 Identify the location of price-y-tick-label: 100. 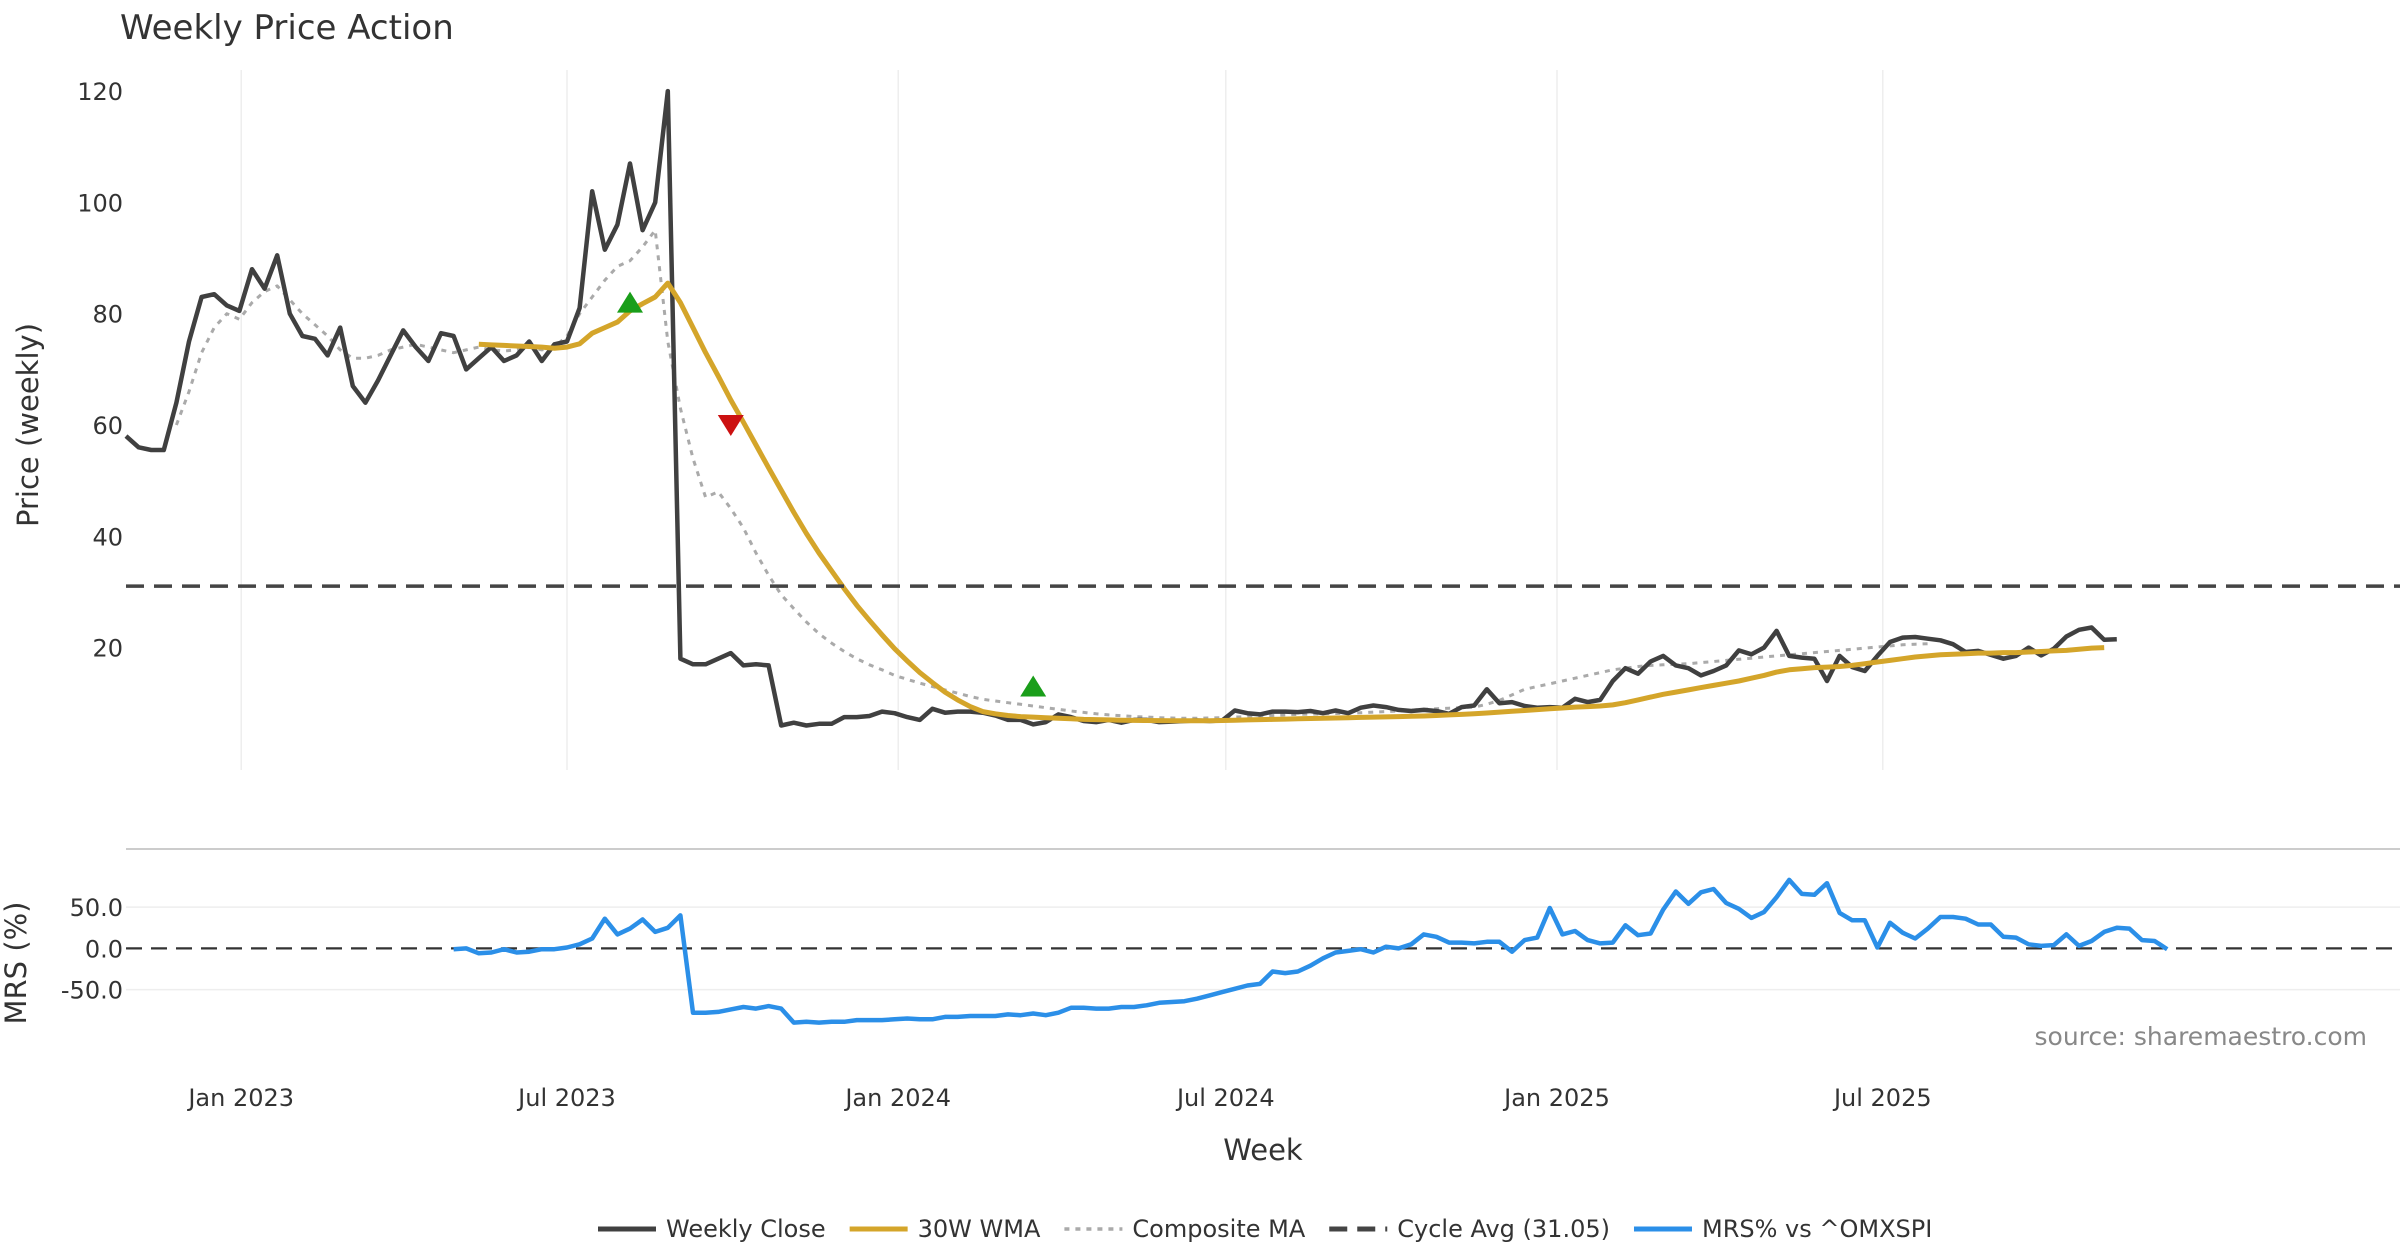
(100, 203).